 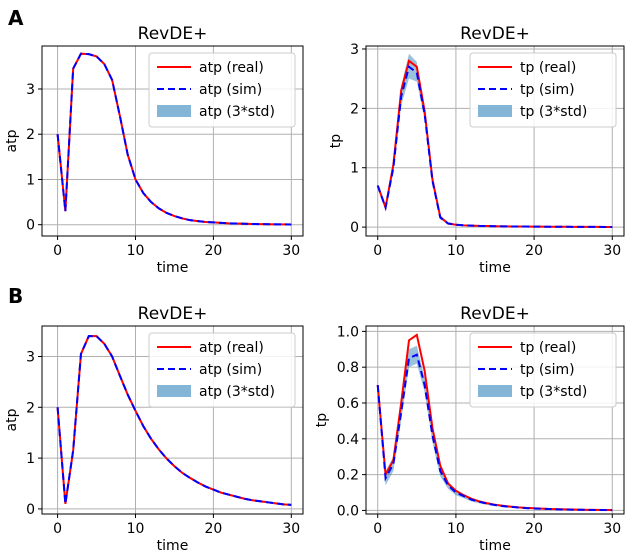 What do you see at coordinates (16, 296) in the screenshot?
I see `panel-label-b: B` at bounding box center [16, 296].